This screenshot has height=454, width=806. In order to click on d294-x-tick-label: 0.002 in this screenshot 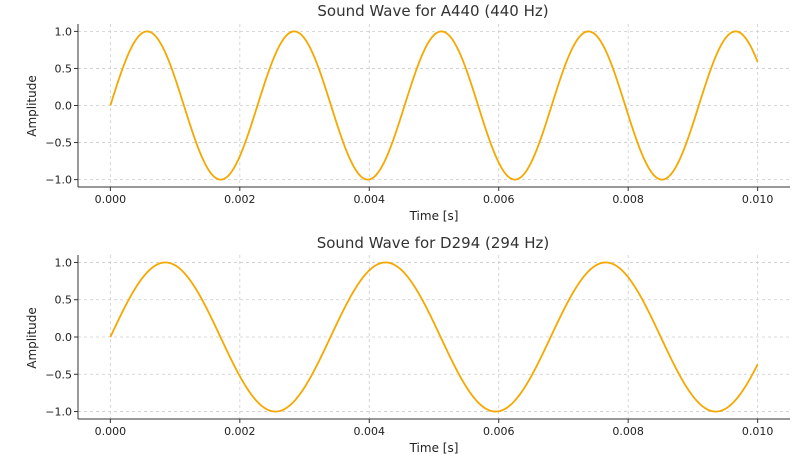, I will do `click(240, 431)`.